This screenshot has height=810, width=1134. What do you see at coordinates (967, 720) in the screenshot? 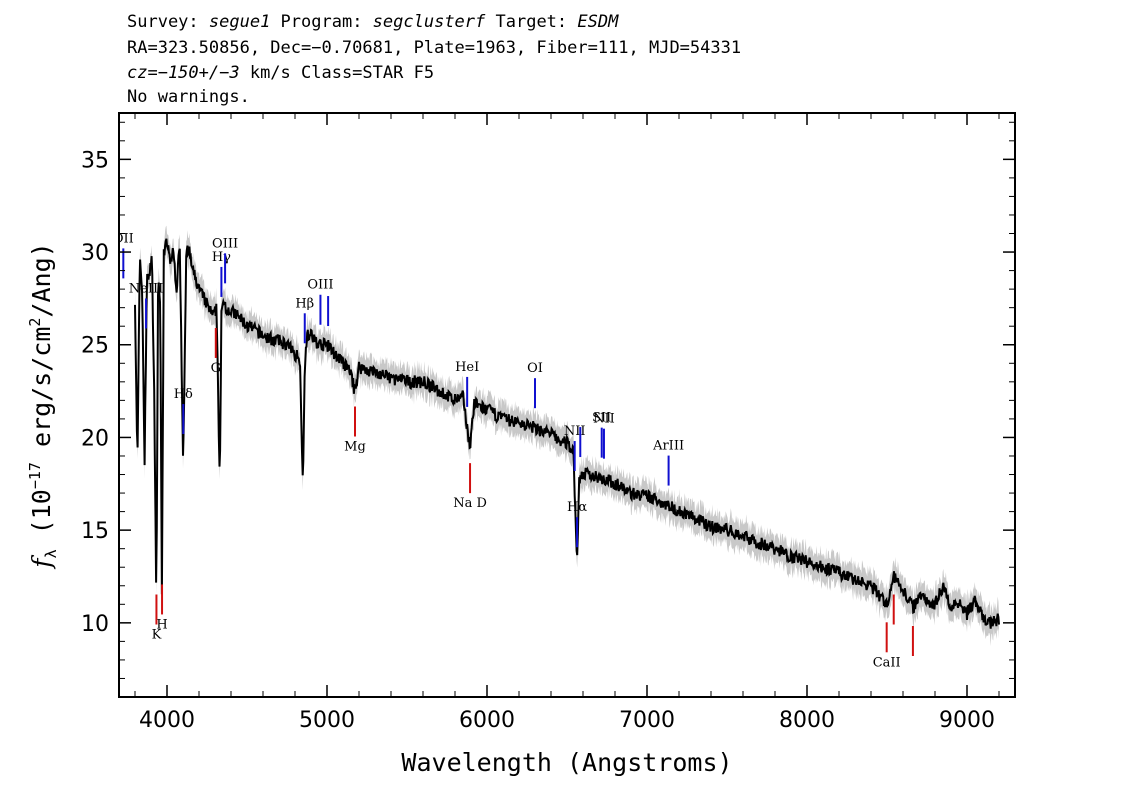
I see `x-tick-label: 9000` at bounding box center [967, 720].